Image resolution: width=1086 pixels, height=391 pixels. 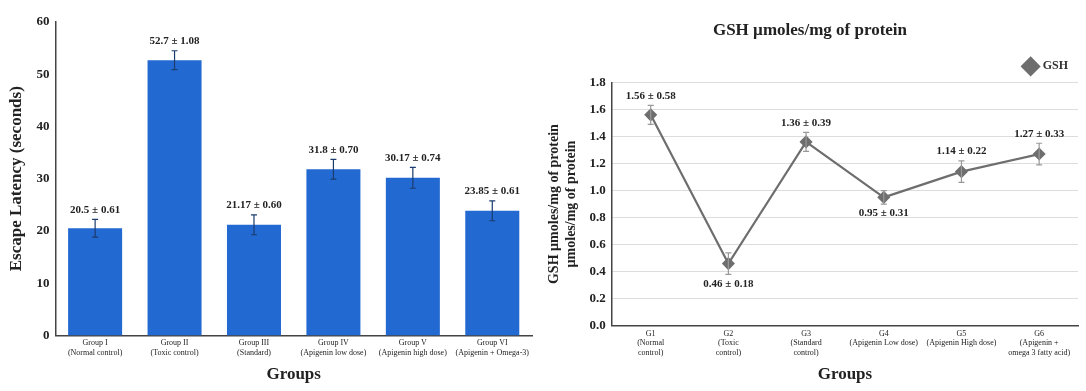 What do you see at coordinates (43, 21) in the screenshot?
I see `y-tick-label: 60` at bounding box center [43, 21].